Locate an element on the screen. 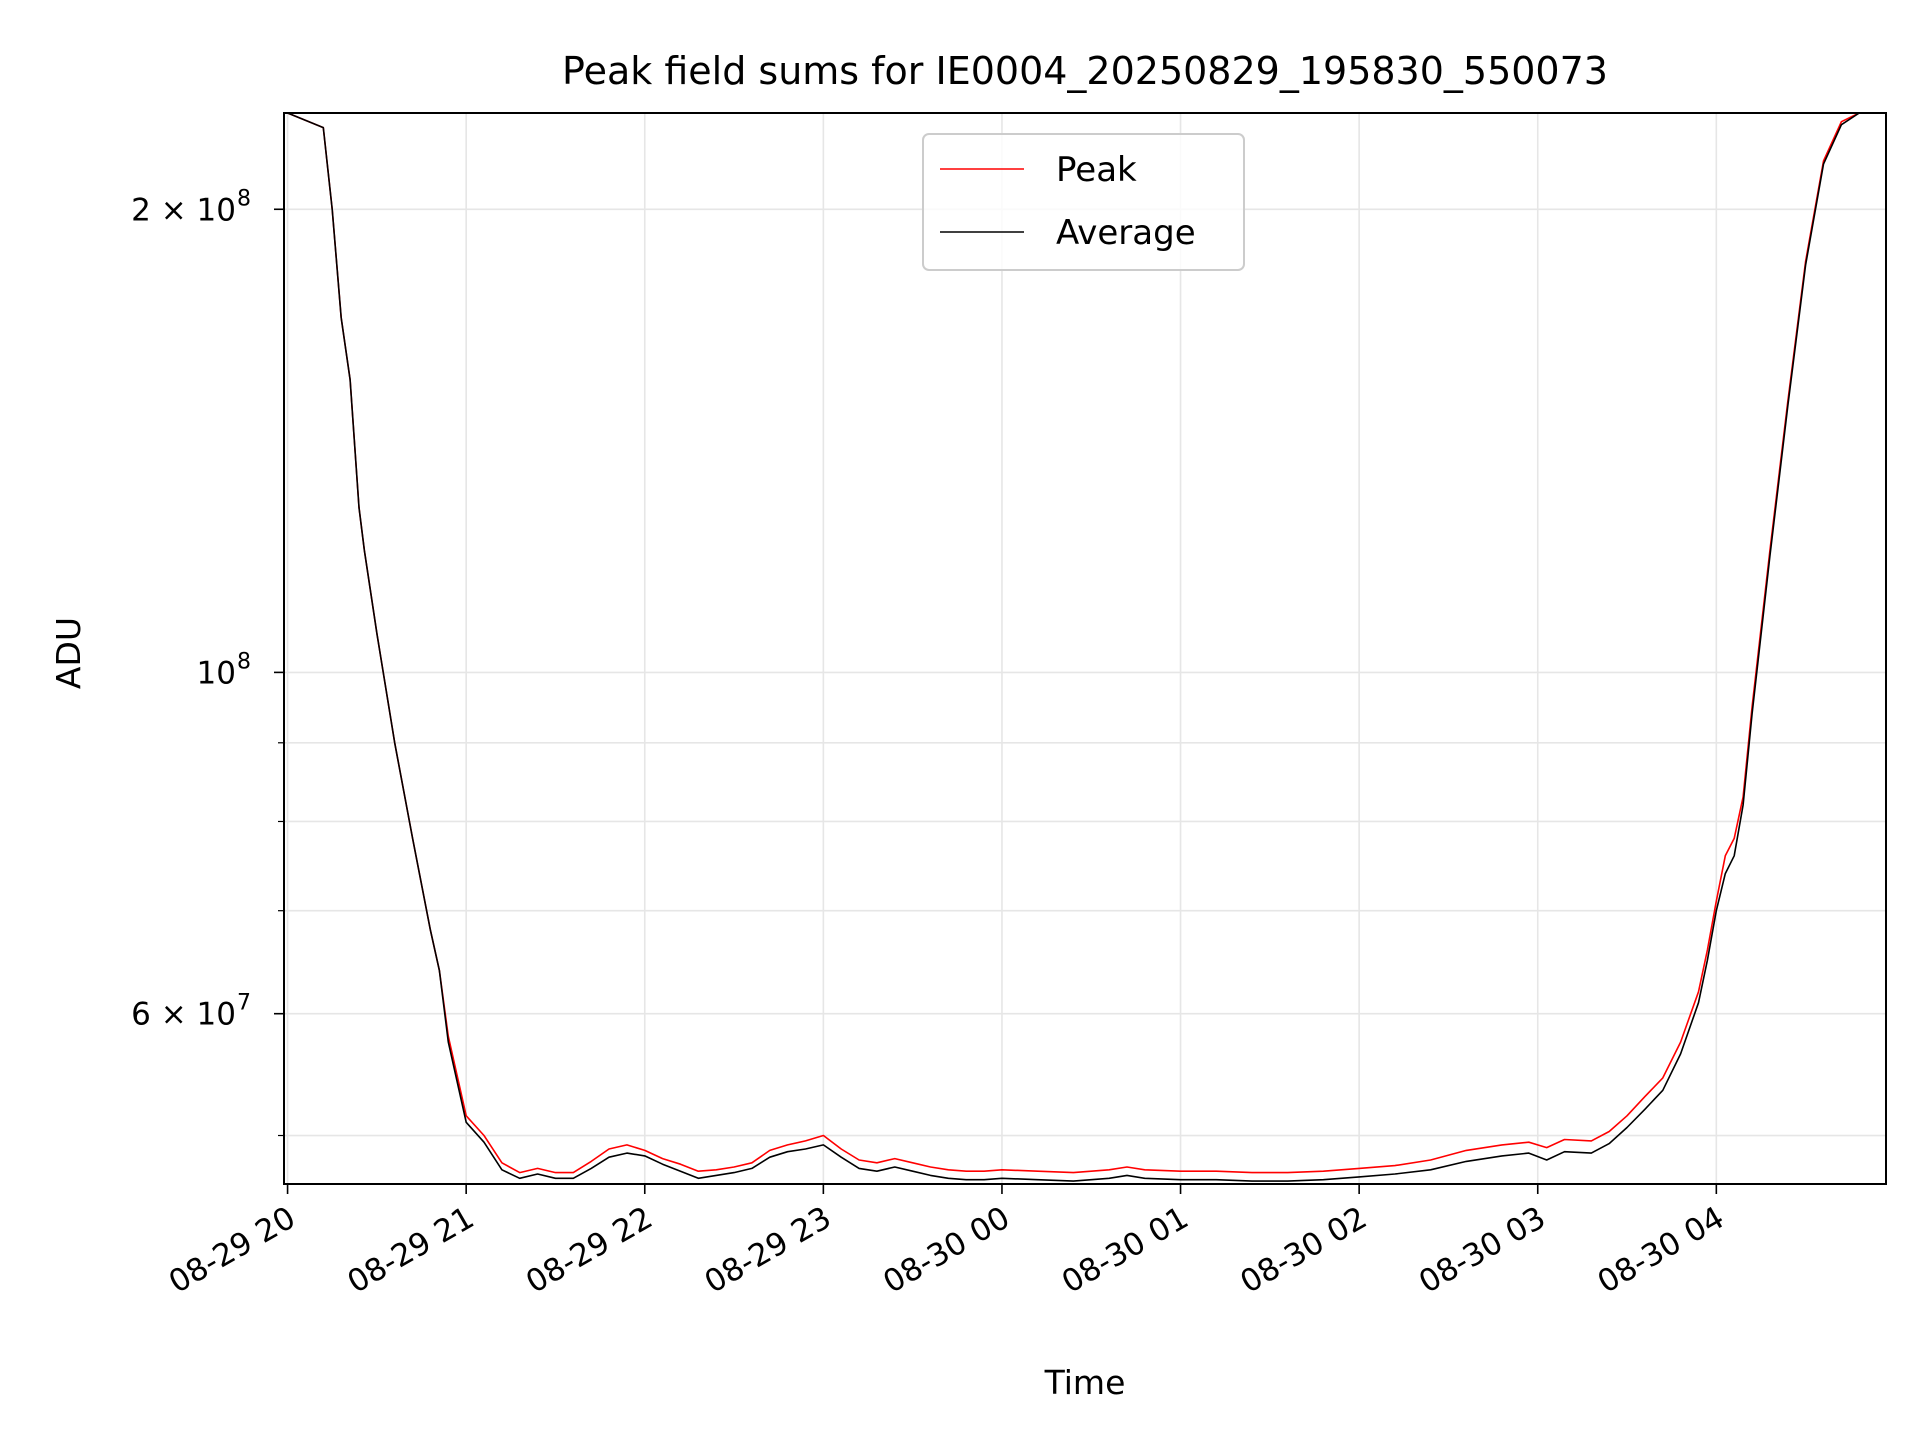 This screenshot has width=1920, height=1440. y-axis-label: ADU is located at coordinates (68, 653).